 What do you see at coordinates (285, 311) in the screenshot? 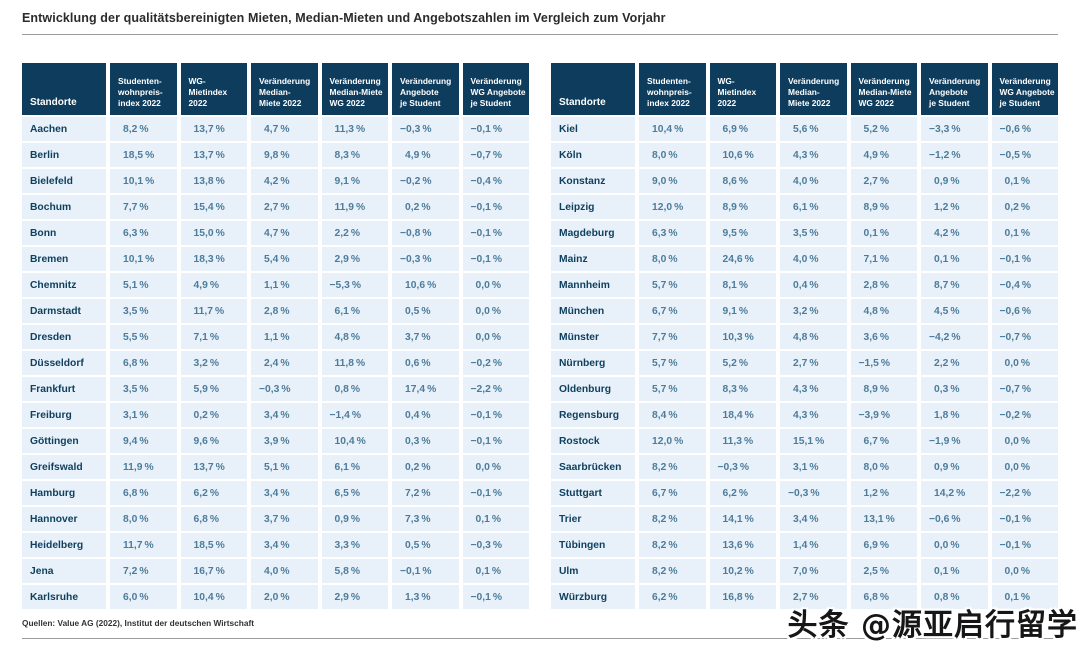
I see `value-cell: 2,8 %` at bounding box center [285, 311].